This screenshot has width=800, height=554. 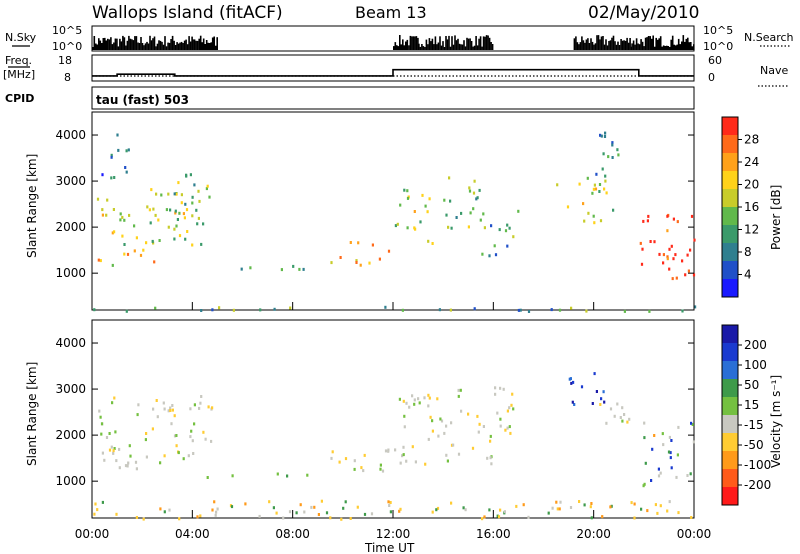 What do you see at coordinates (92, 534) in the screenshot?
I see `x-tick-label: 00:00` at bounding box center [92, 534].